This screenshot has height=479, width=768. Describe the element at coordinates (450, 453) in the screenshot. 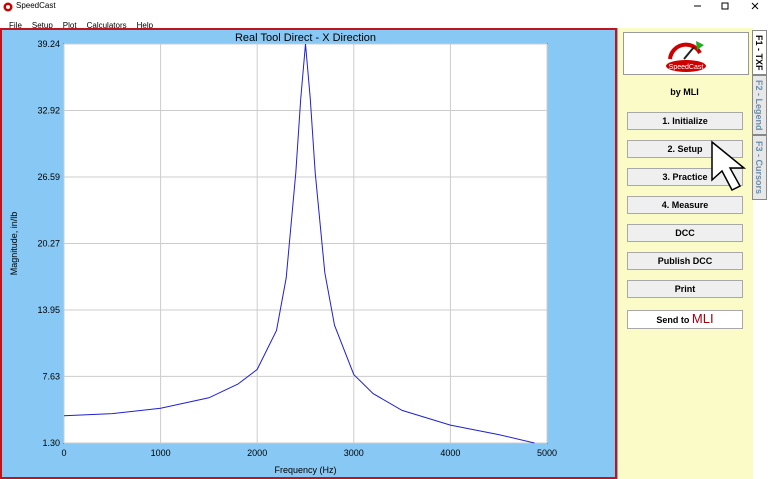

I see `x-tick-label: 4000` at that location.